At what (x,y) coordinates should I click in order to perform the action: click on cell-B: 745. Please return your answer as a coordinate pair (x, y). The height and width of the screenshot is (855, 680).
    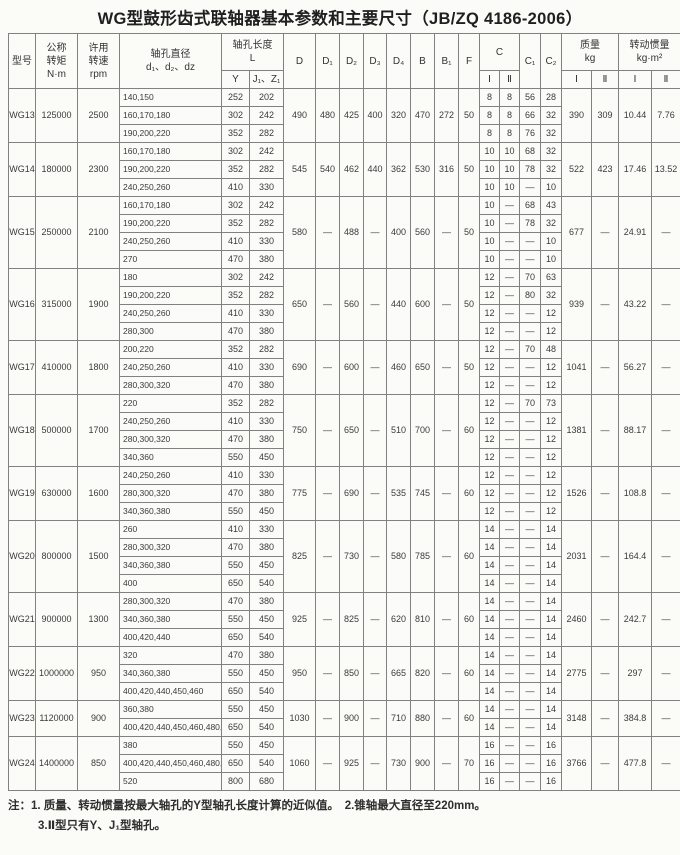
    Looking at the image, I should click on (422, 493).